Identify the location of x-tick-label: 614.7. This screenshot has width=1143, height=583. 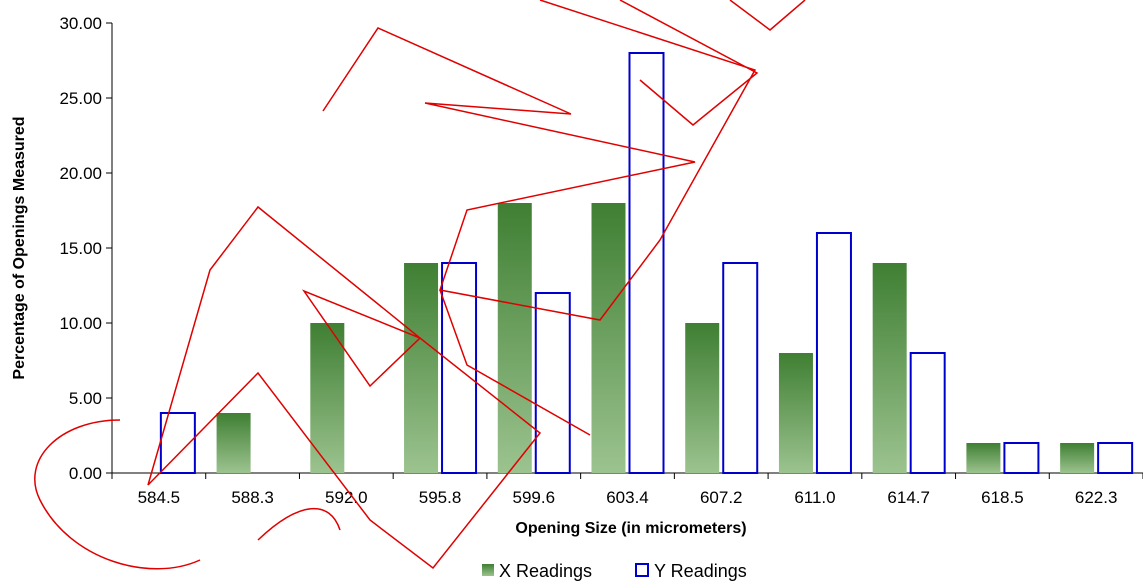
(908, 497).